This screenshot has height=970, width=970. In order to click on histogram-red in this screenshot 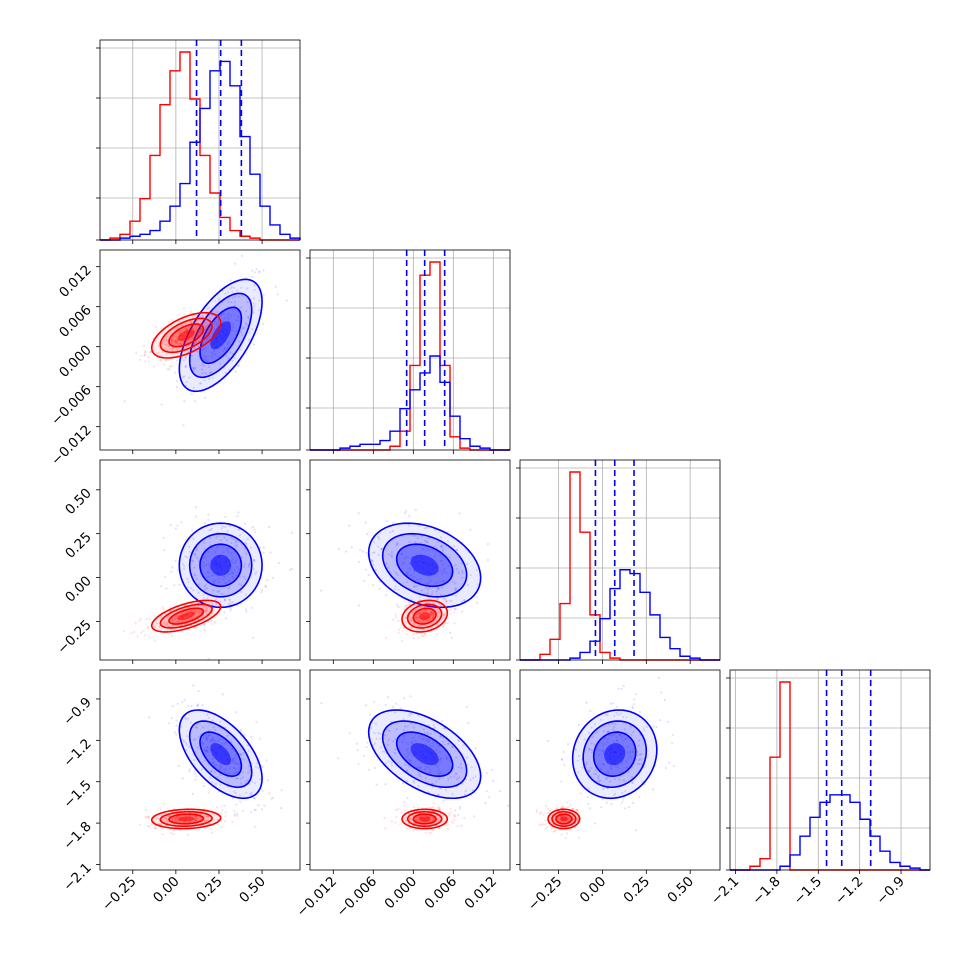, I will do `click(200, 146)`.